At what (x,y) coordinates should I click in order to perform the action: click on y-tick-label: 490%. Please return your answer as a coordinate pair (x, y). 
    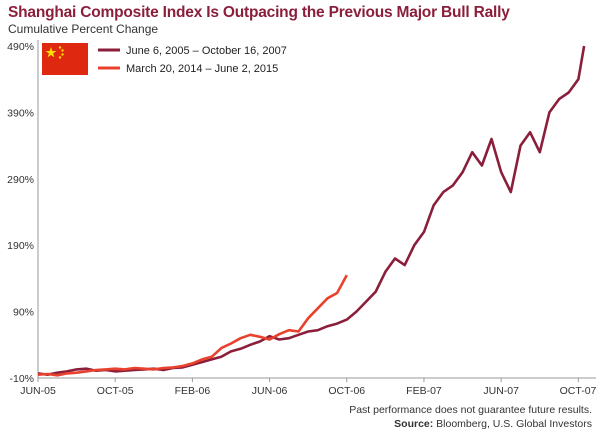
    Looking at the image, I should click on (20, 47).